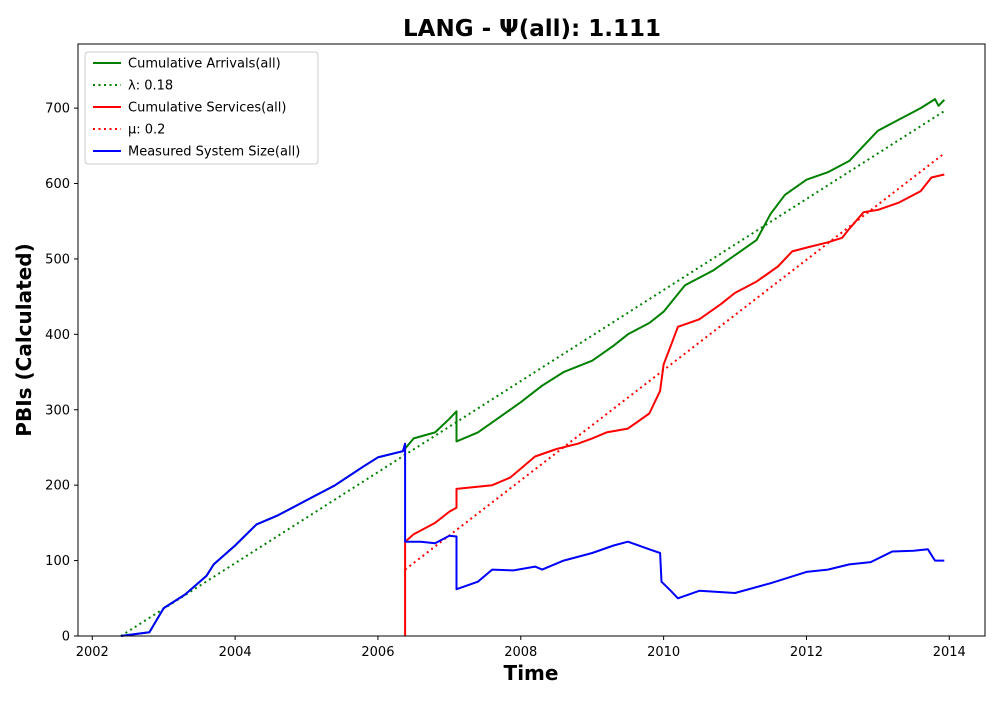 Image resolution: width=1000 pixels, height=704 pixels. Describe the element at coordinates (520, 652) in the screenshot. I see `x-tick-label: 2008` at that location.